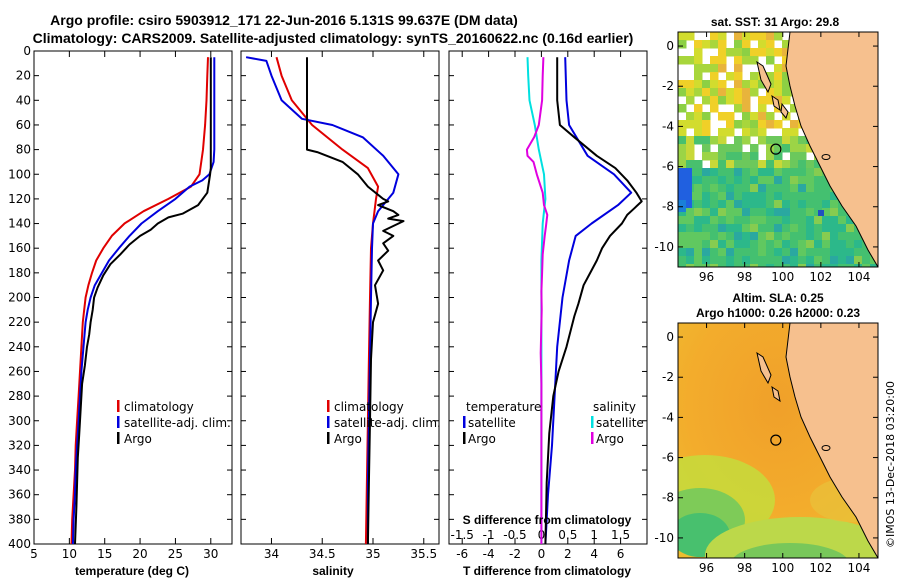  Describe the element at coordinates (139, 554) in the screenshot. I see `temperature-xtick-label: 20` at that location.